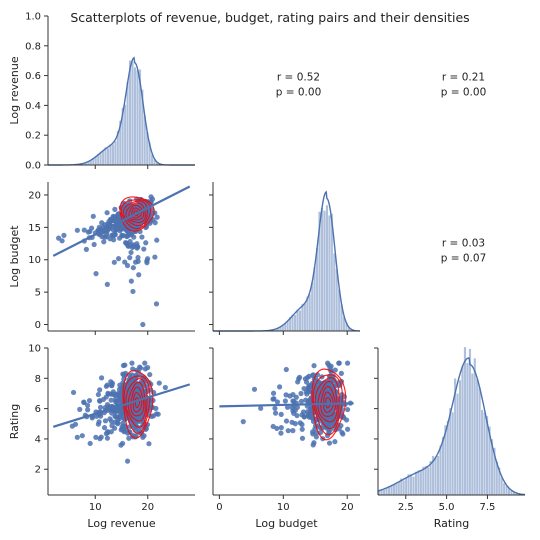 This screenshot has height=540, width=540. I want to click on y-tick-label: 6, so click(38, 409).